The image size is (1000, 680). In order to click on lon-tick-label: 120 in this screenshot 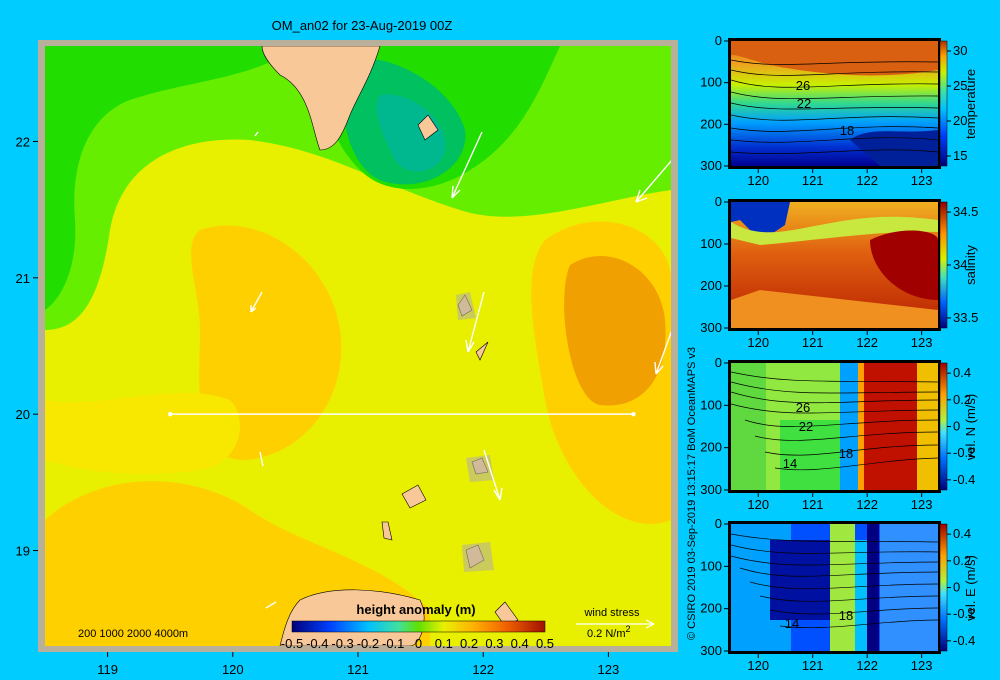, I will do `click(233, 669)`.